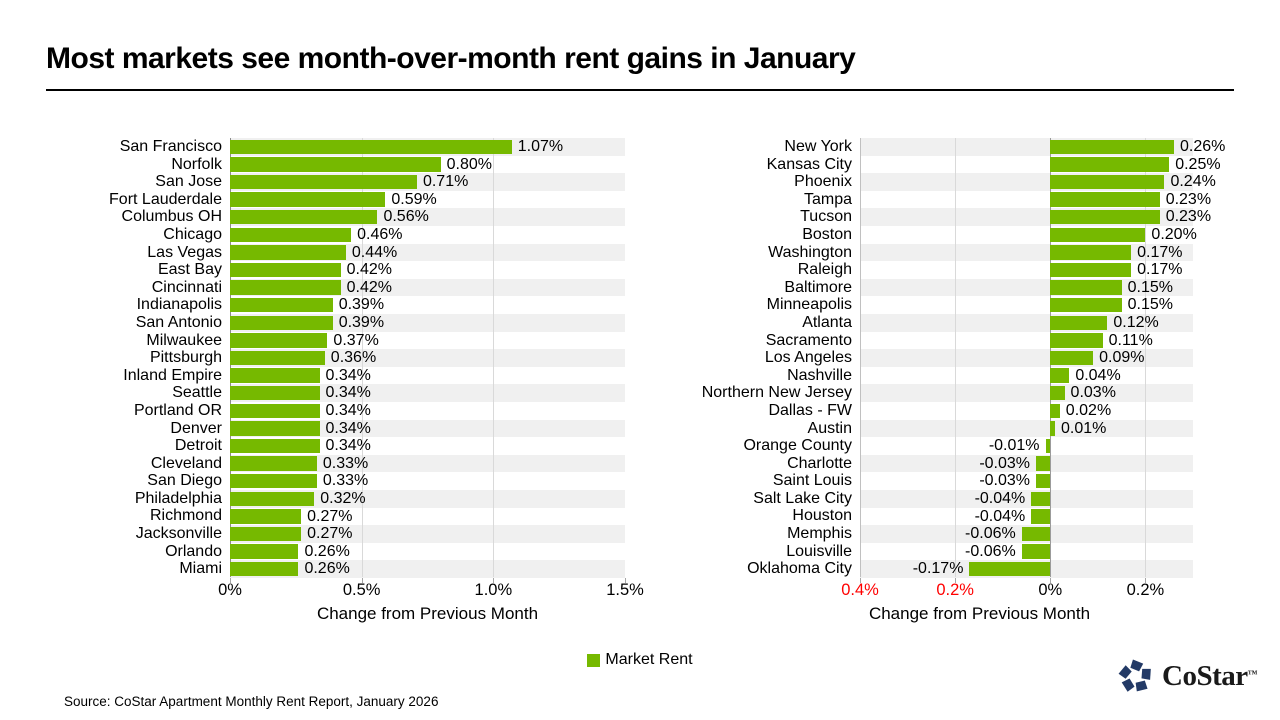 Image resolution: width=1280 pixels, height=720 pixels. What do you see at coordinates (819, 551) in the screenshot?
I see `category-label: Louisville` at bounding box center [819, 551].